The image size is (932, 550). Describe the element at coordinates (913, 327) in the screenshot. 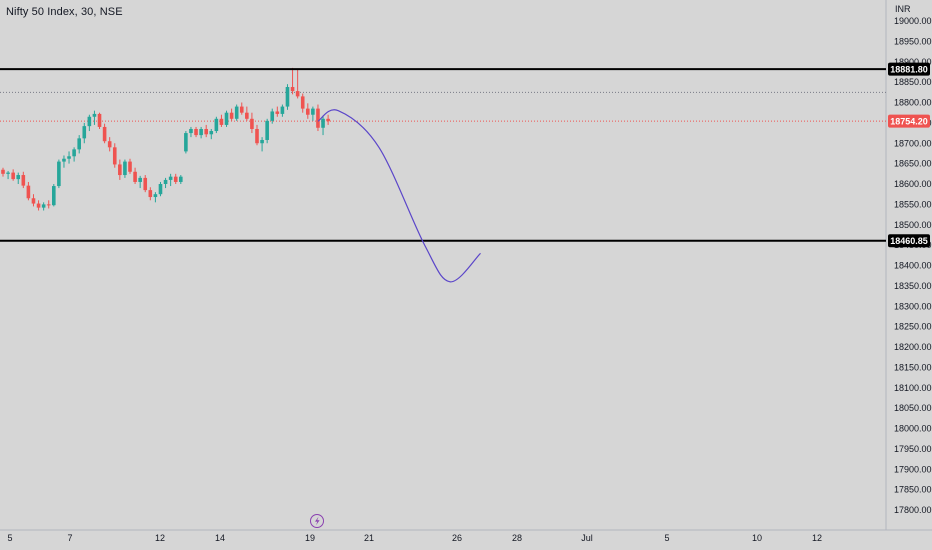

I see `price-tick-label: 18250.00` at that location.